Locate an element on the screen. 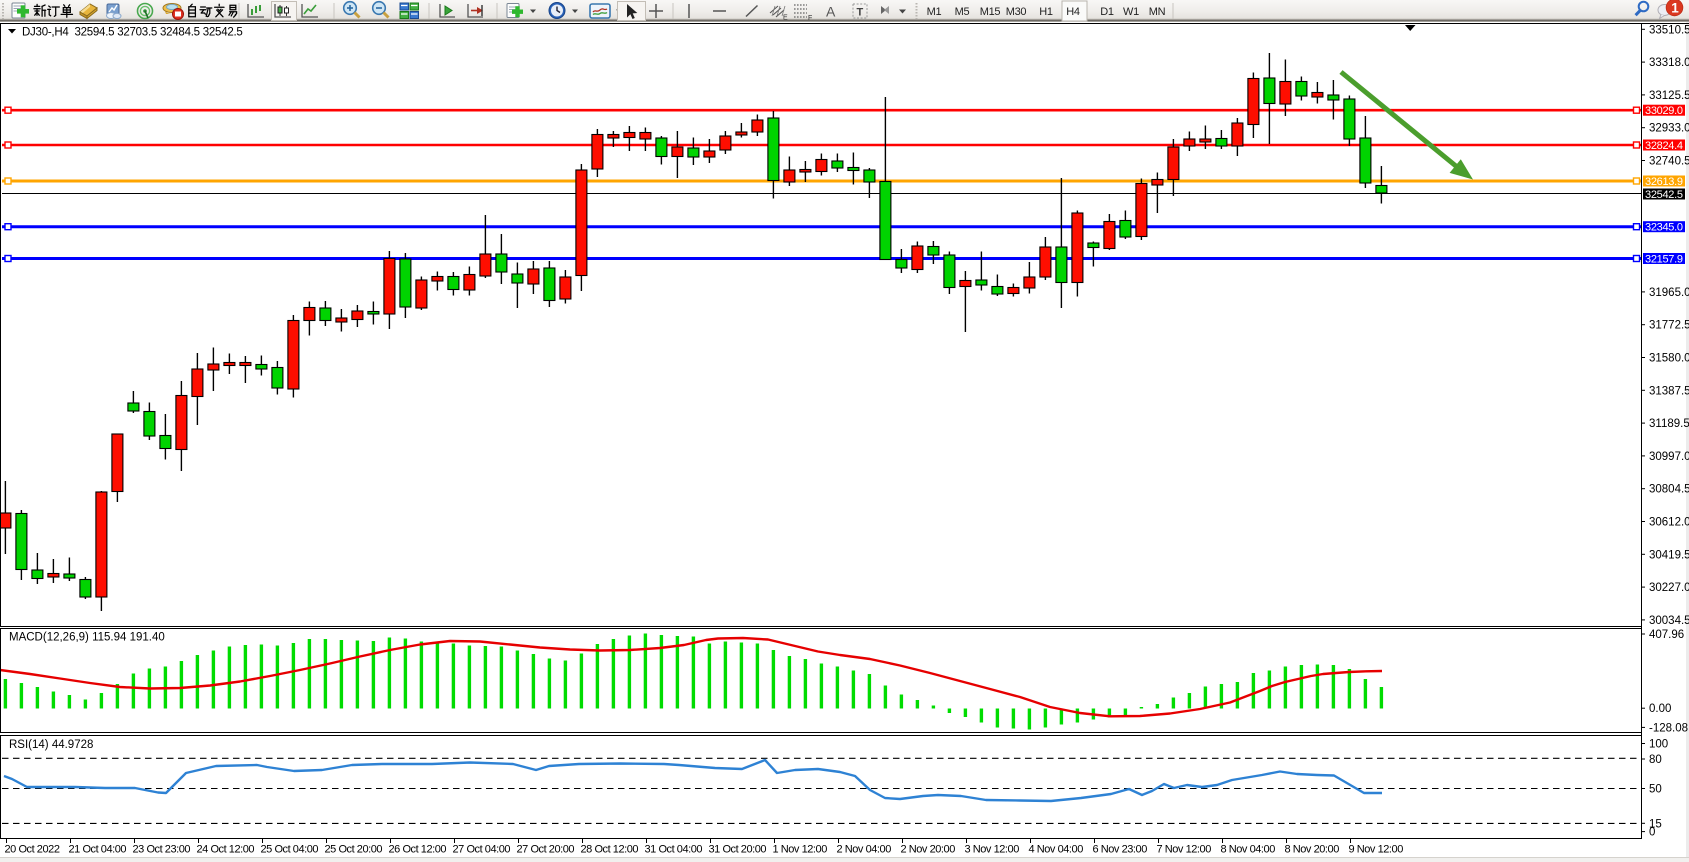 The width and height of the screenshot is (1689, 862). svg-text: 31189.5 is located at coordinates (1669, 424).